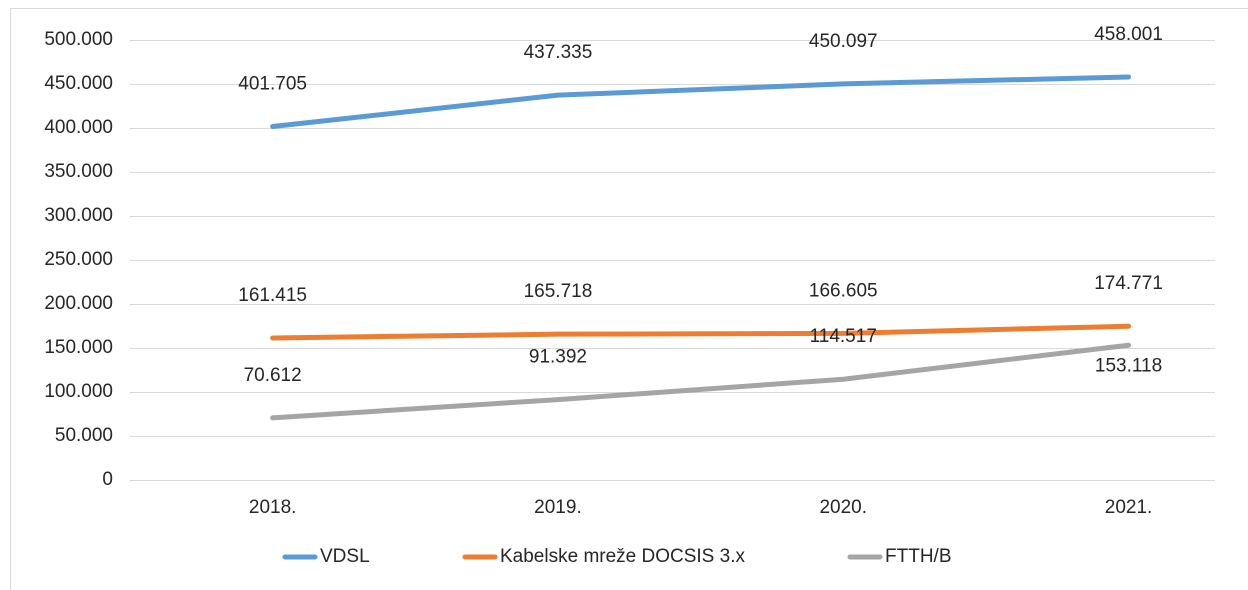  Describe the element at coordinates (843, 507) in the screenshot. I see `x-tick-label: 2020.` at that location.